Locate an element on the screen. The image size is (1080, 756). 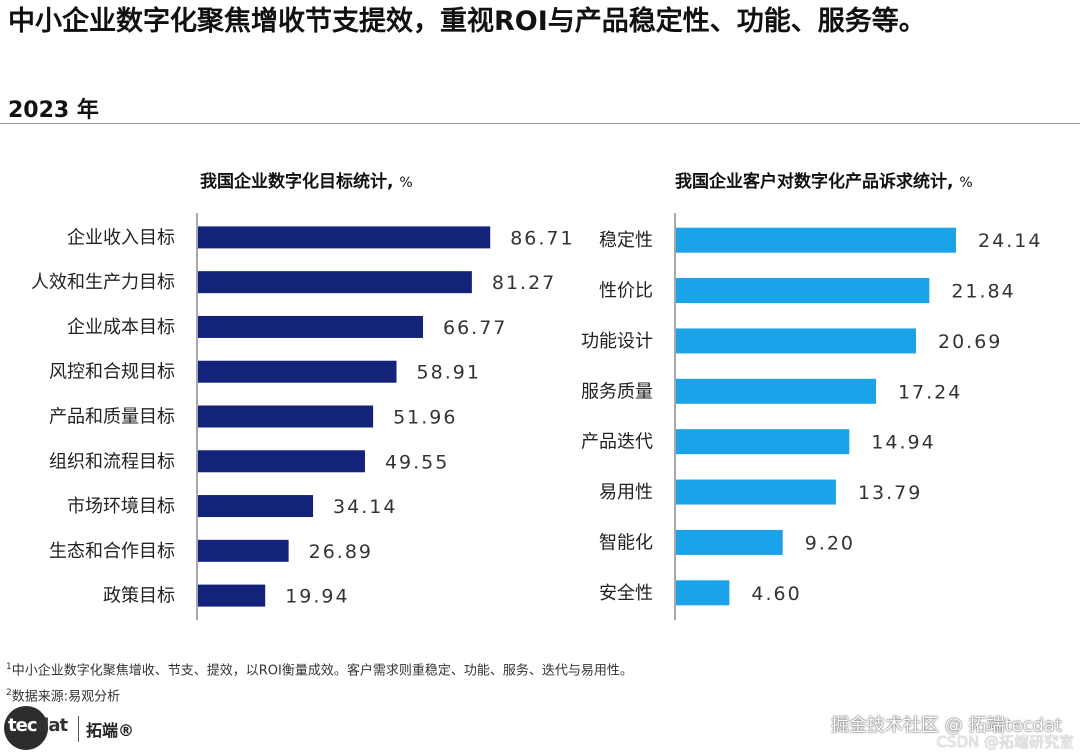
footnote-1-mark: 1 is located at coordinates (9, 667).